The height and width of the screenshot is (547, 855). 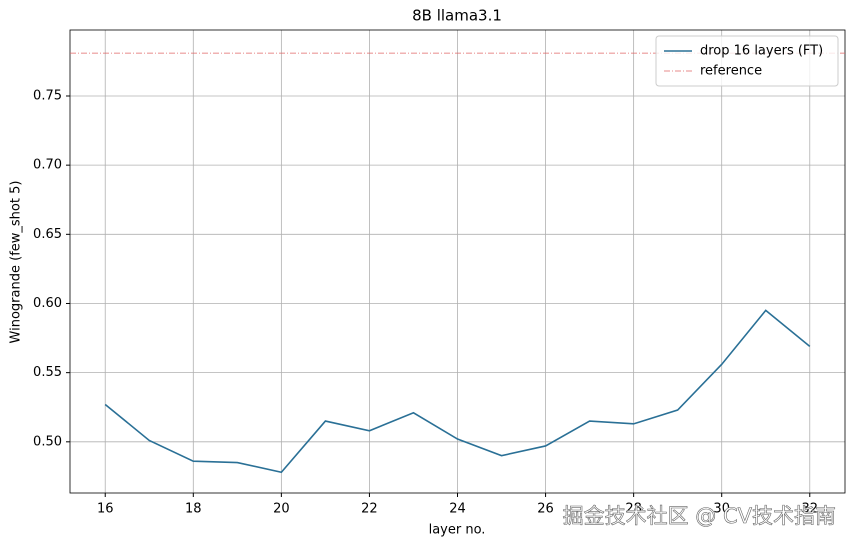 I want to click on legend-label: drop 16 layers (FT), so click(x=761, y=51).